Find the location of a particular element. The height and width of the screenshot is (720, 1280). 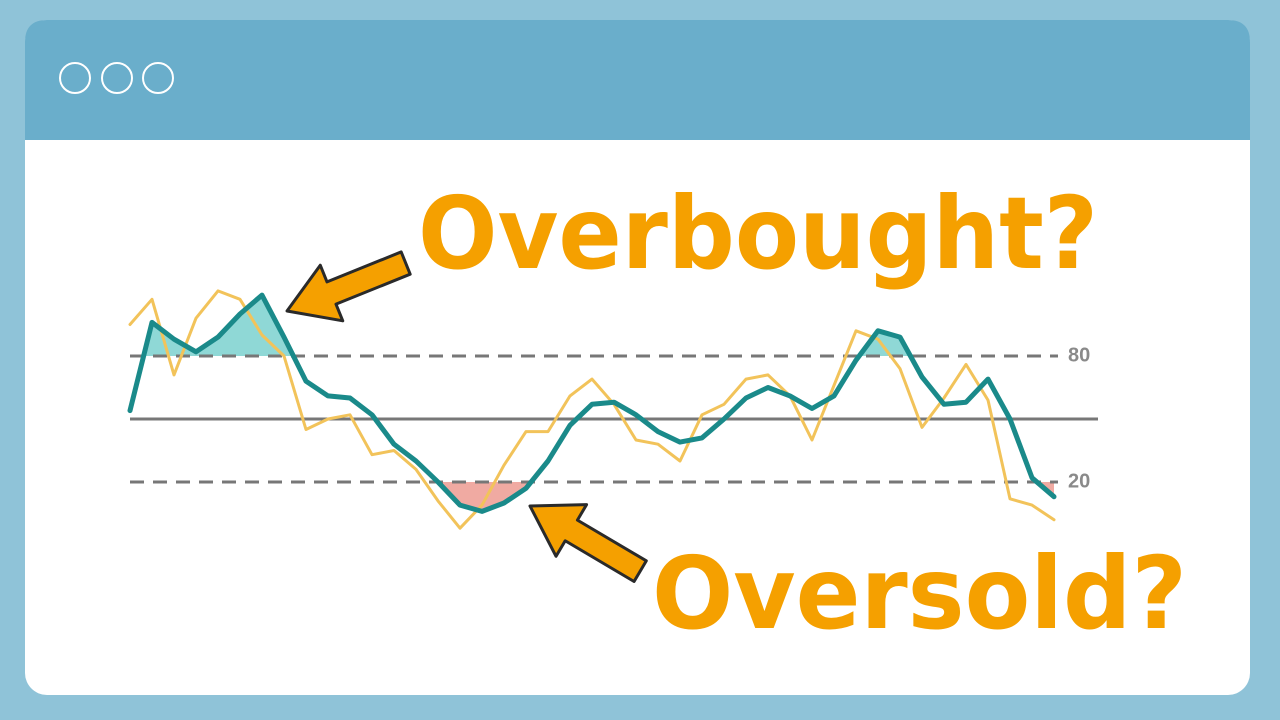

y-tick-label: 80 is located at coordinates (1079, 355).